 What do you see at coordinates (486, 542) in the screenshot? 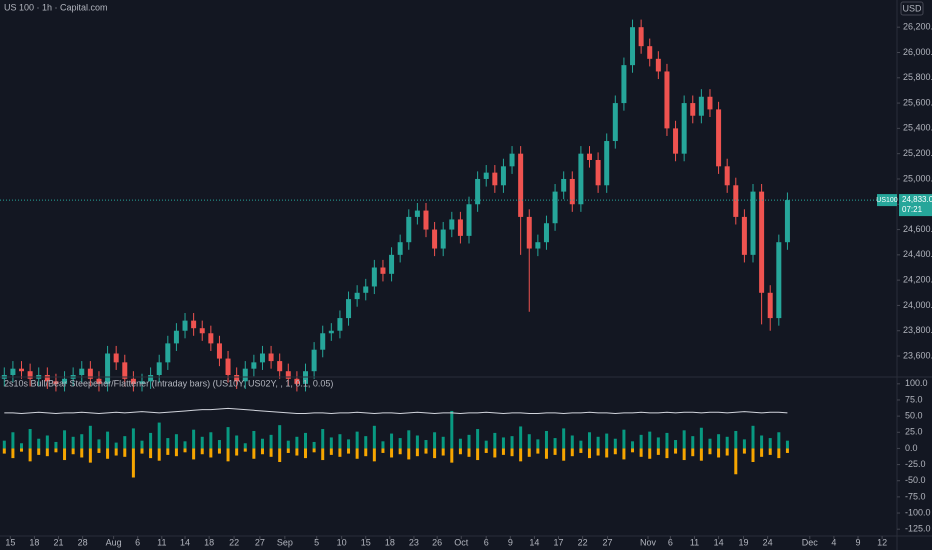
I see `x-tick-label: 6` at bounding box center [486, 542].